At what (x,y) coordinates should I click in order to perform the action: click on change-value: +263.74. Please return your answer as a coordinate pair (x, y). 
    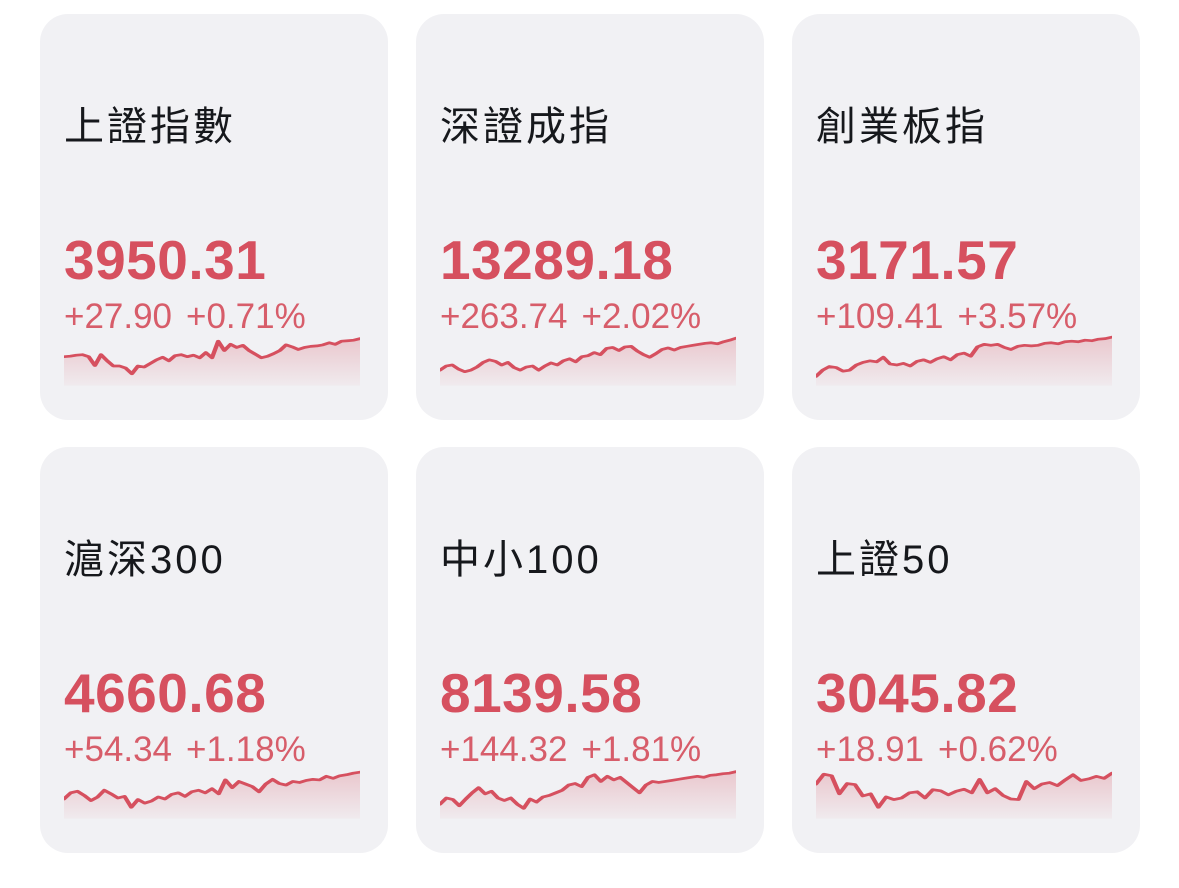
    Looking at the image, I should click on (504, 317).